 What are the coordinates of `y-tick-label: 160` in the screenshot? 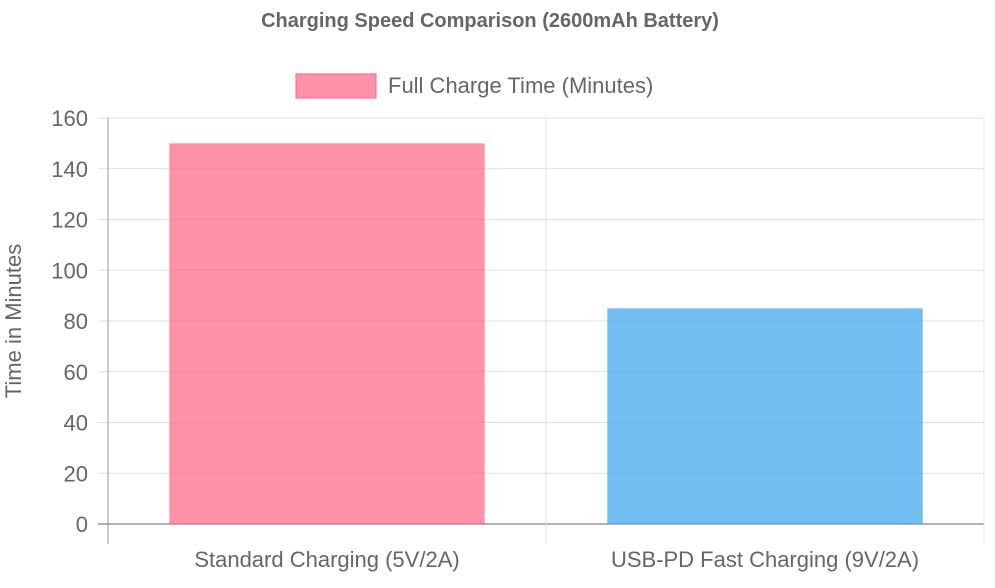 It's located at (69, 118).